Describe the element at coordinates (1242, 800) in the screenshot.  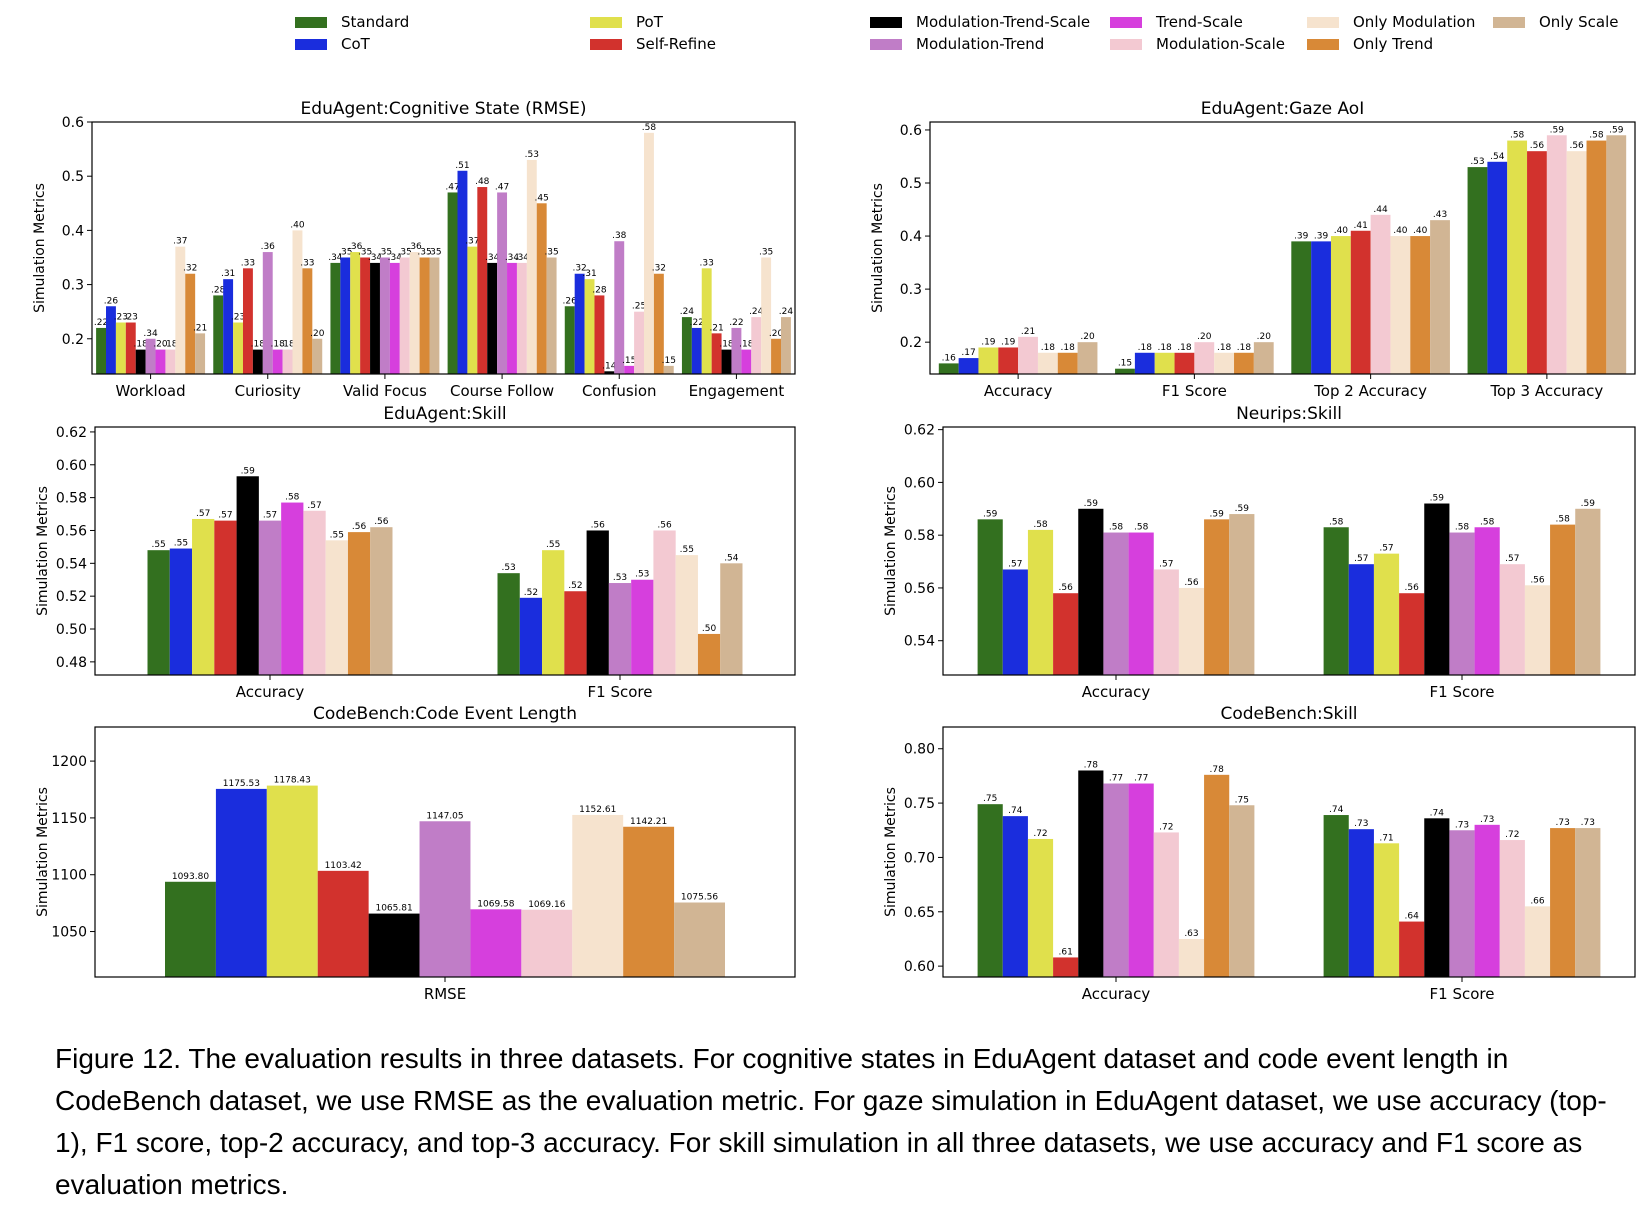
I see `bar-value-label: .75` at that location.